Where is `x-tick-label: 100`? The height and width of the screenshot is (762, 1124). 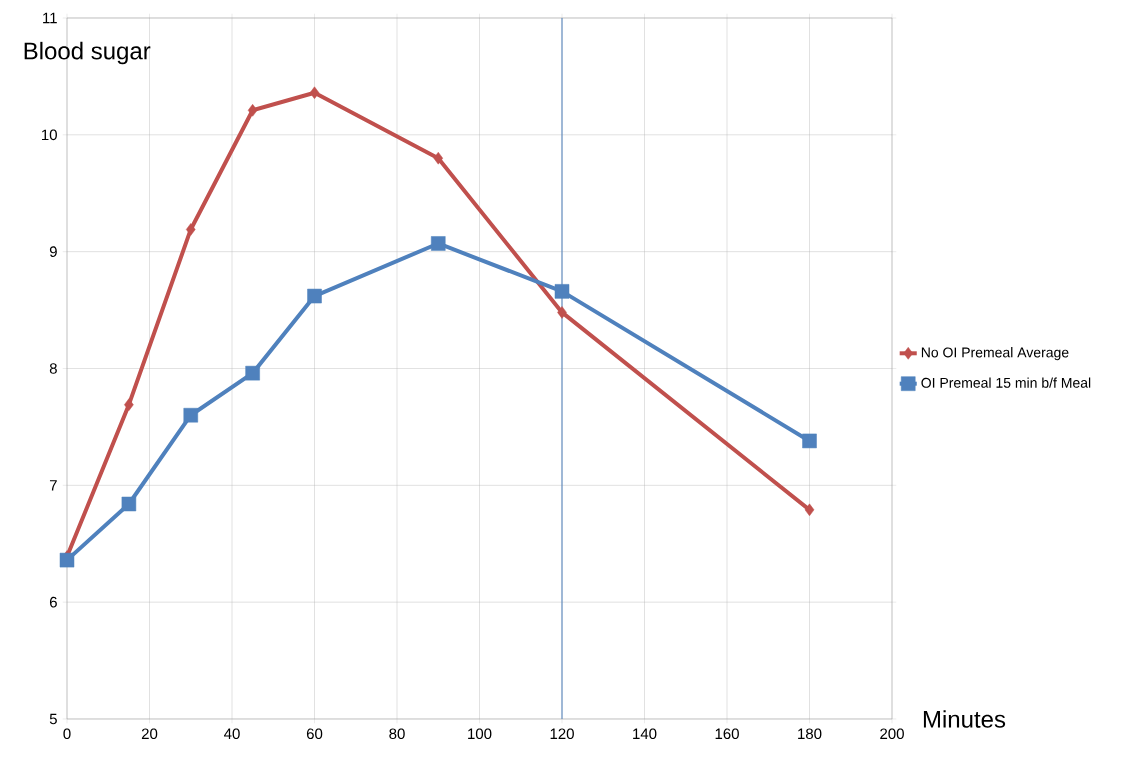
x-tick-label: 100 is located at coordinates (480, 734).